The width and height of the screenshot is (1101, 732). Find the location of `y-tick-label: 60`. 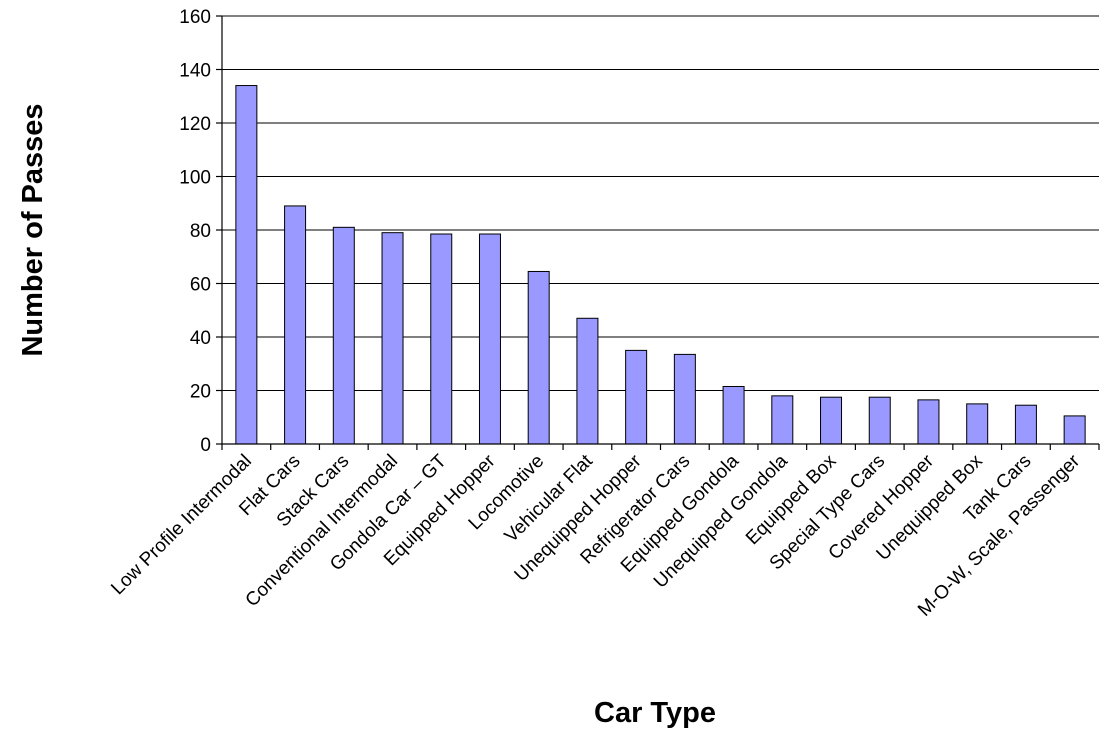

y-tick-label: 60 is located at coordinates (200, 285).